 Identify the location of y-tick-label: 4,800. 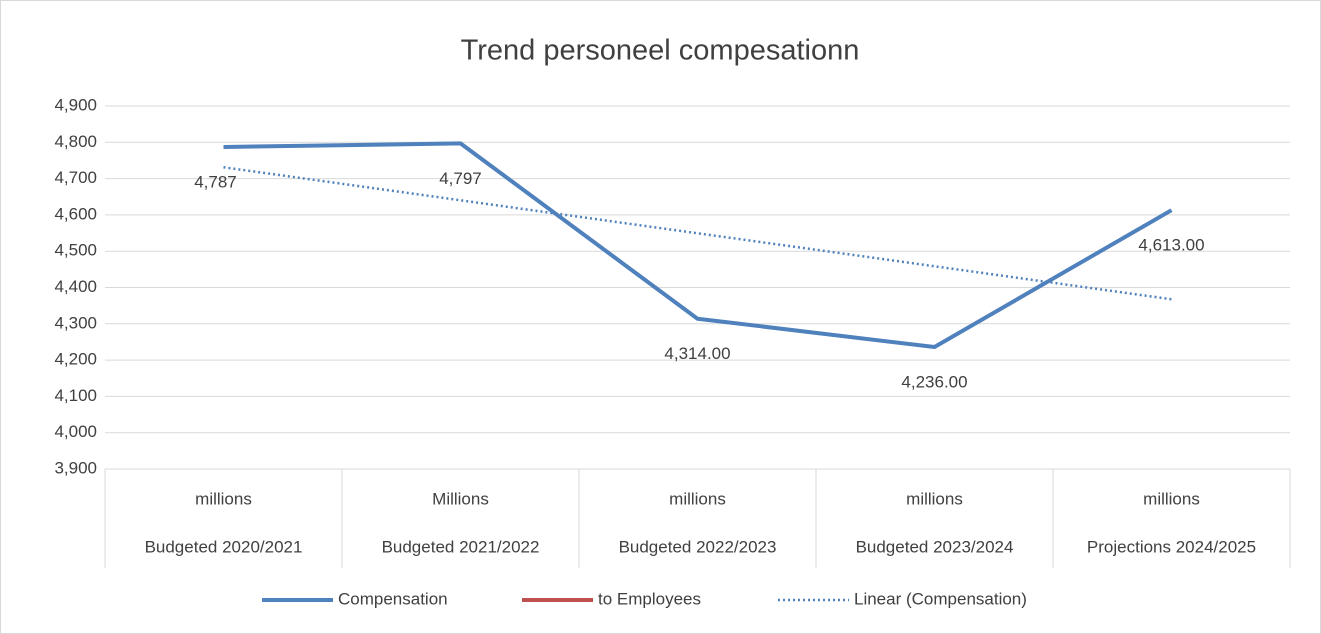
(75, 141).